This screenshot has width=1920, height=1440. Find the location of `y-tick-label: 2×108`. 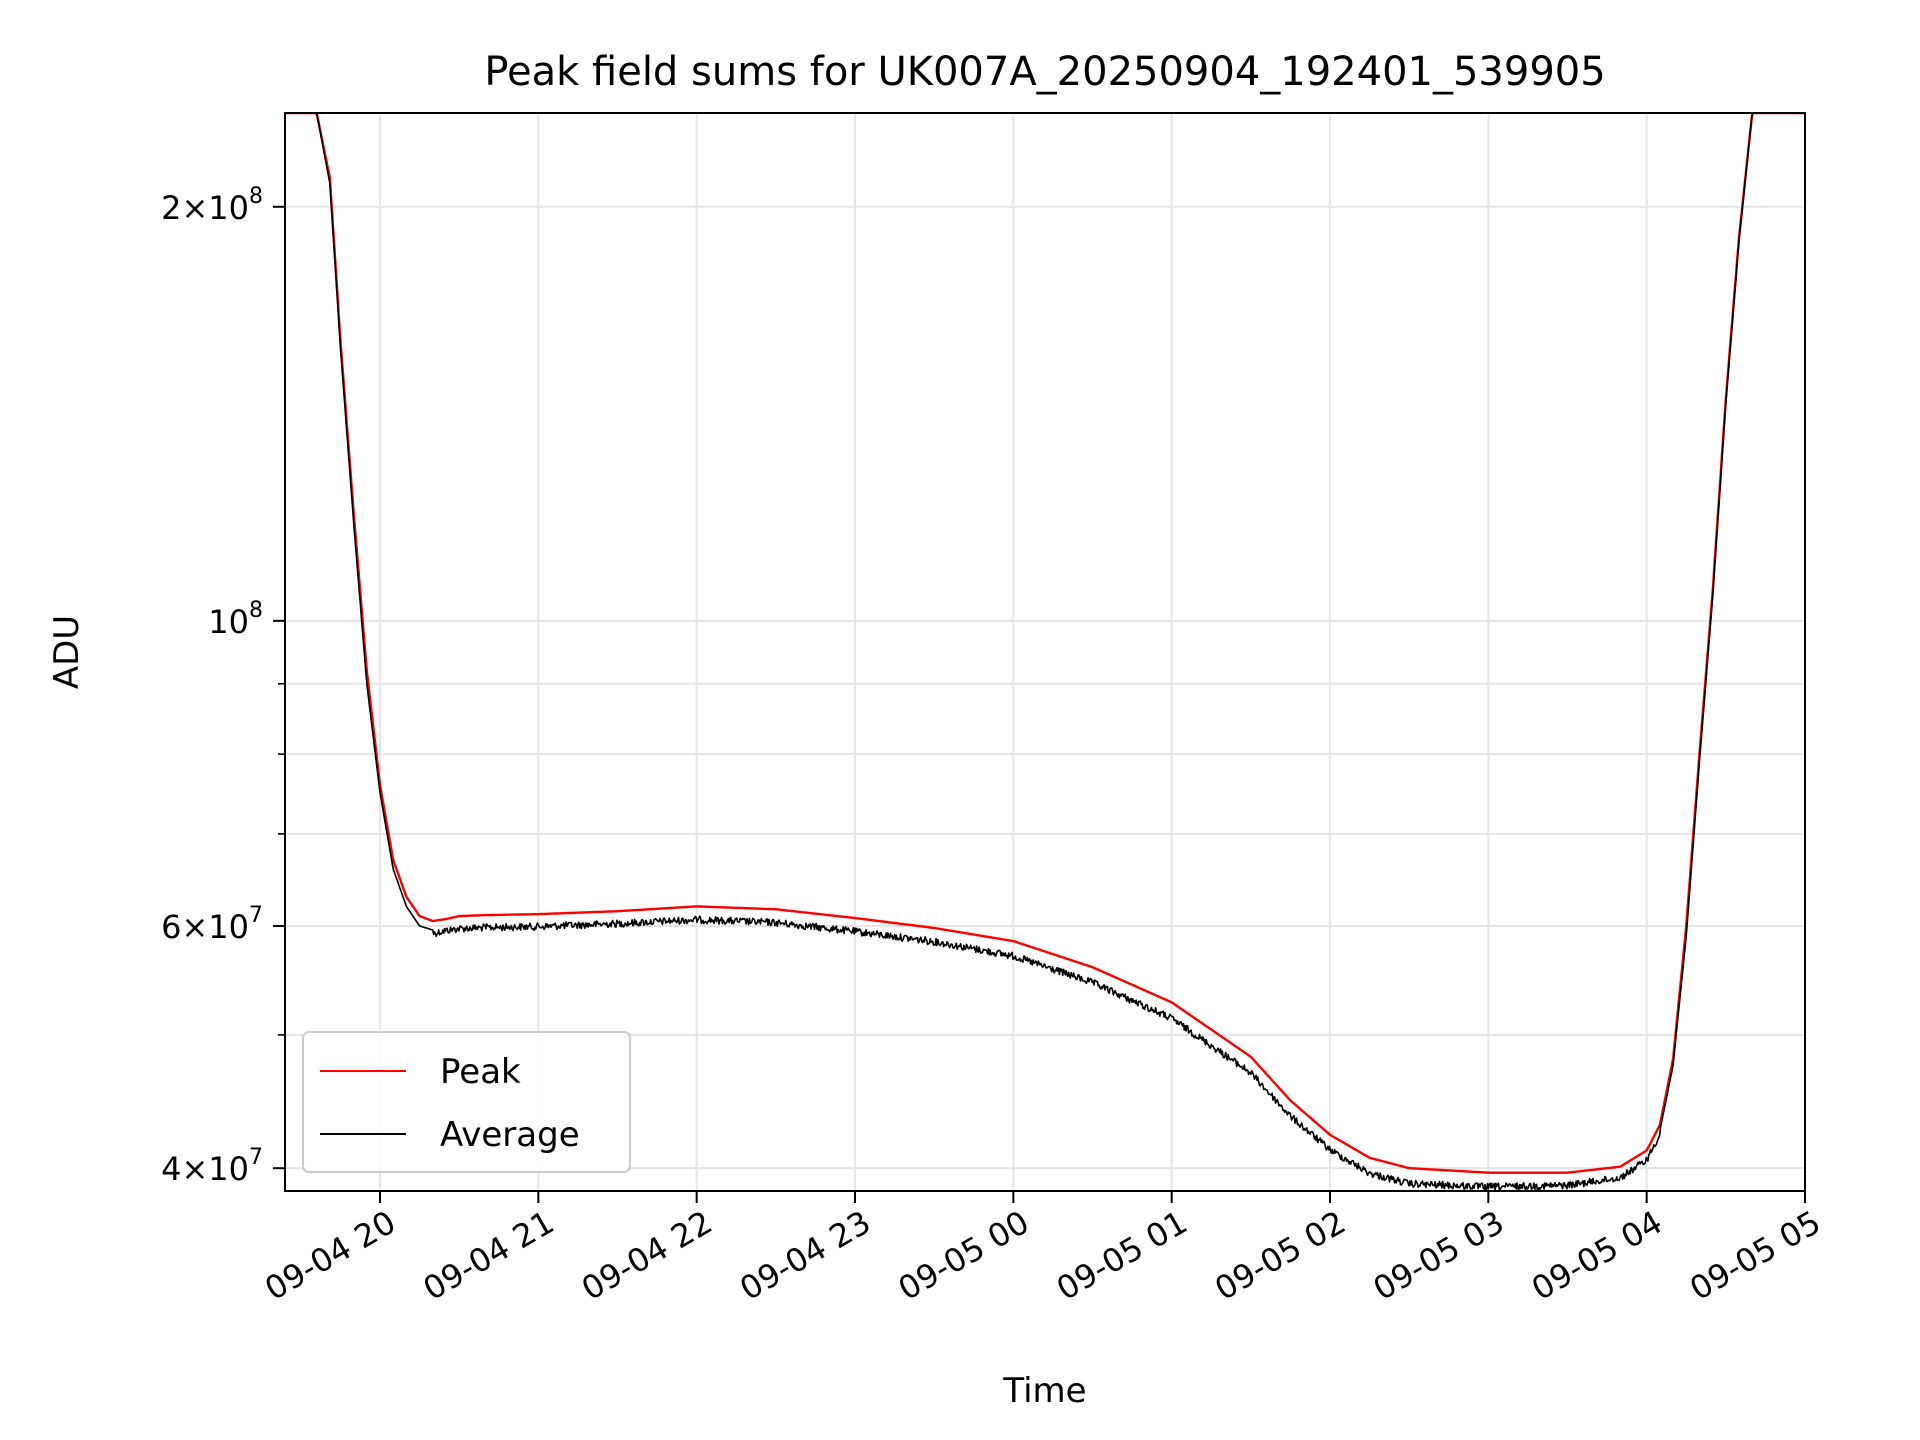

y-tick-label: 2×108 is located at coordinates (212, 205).